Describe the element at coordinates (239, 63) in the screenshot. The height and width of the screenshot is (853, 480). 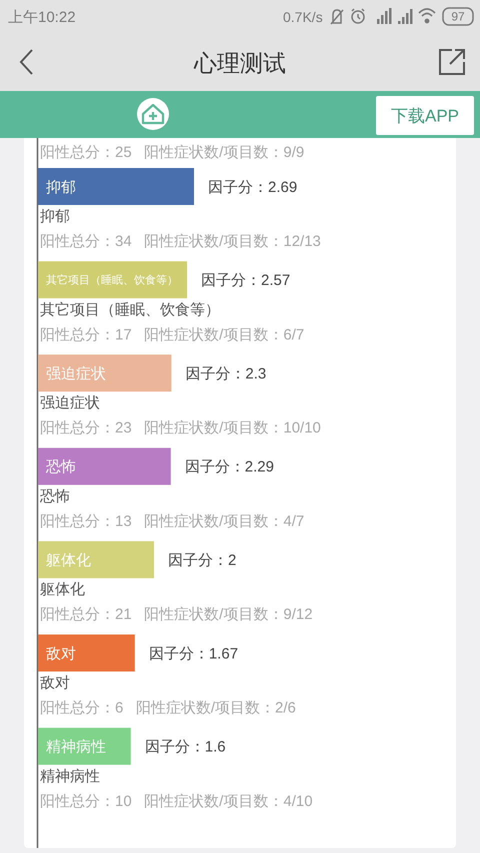
I see `text: 心理测试` at that location.